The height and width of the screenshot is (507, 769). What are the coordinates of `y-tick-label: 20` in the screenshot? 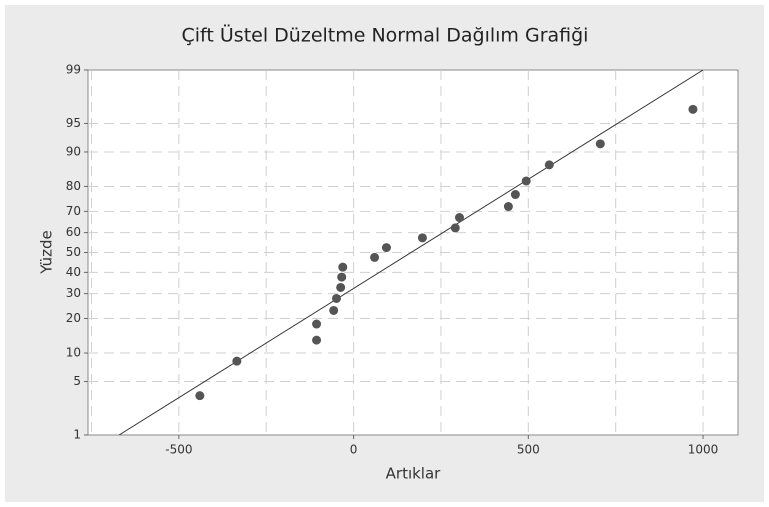 It's located at (73, 318).